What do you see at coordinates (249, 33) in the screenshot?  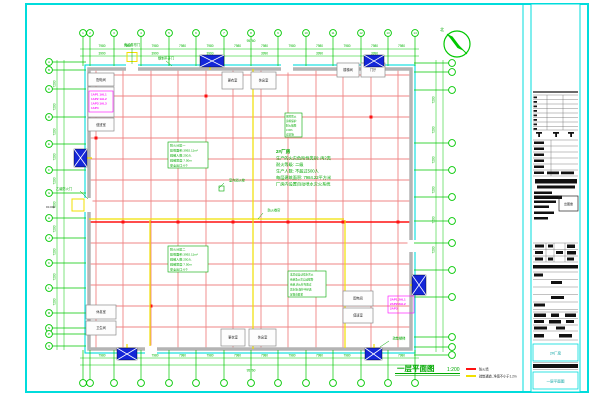 I see `grid-bubbles-top` at bounding box center [249, 33].